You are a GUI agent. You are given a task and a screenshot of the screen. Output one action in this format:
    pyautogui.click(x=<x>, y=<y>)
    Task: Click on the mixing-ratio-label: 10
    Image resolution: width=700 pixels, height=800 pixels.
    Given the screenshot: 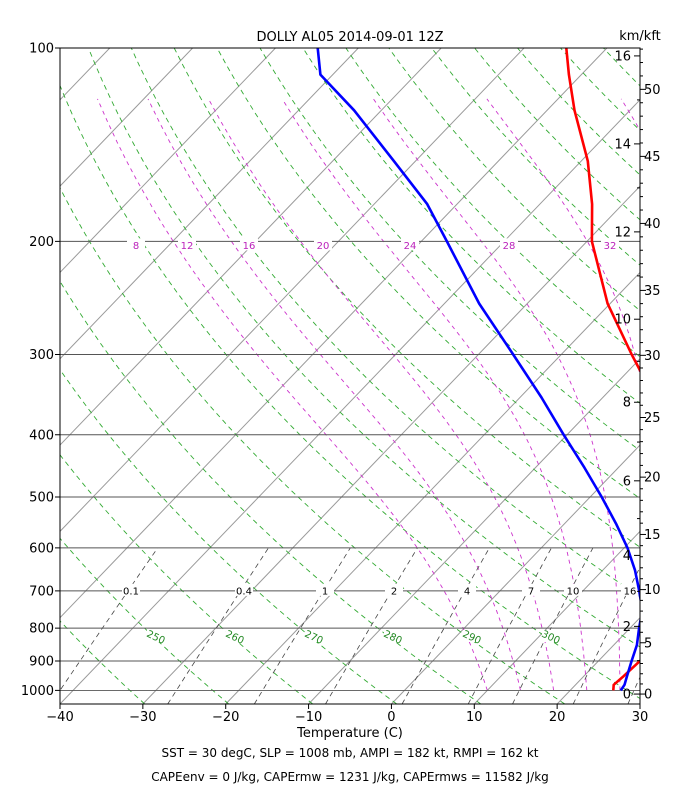 What is the action you would take?
    pyautogui.click(x=573, y=591)
    